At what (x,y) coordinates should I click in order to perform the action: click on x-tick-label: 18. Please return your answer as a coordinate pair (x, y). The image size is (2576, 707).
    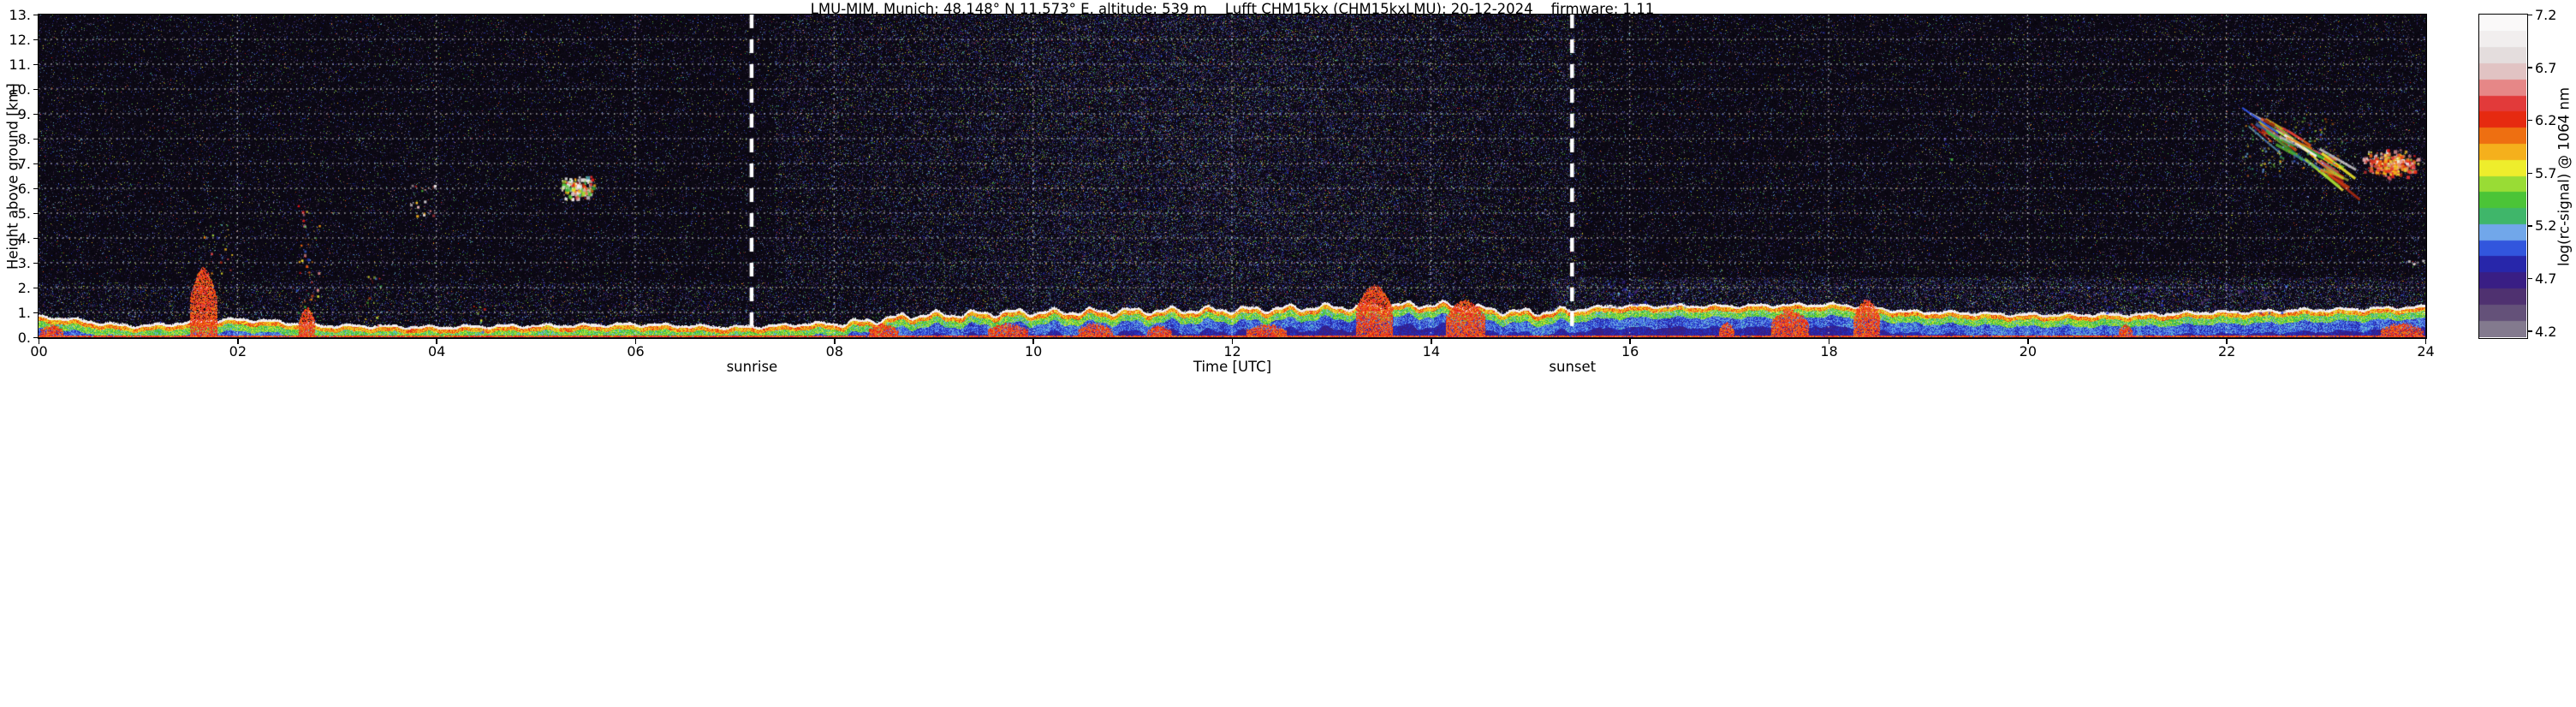
    Looking at the image, I should click on (1829, 351).